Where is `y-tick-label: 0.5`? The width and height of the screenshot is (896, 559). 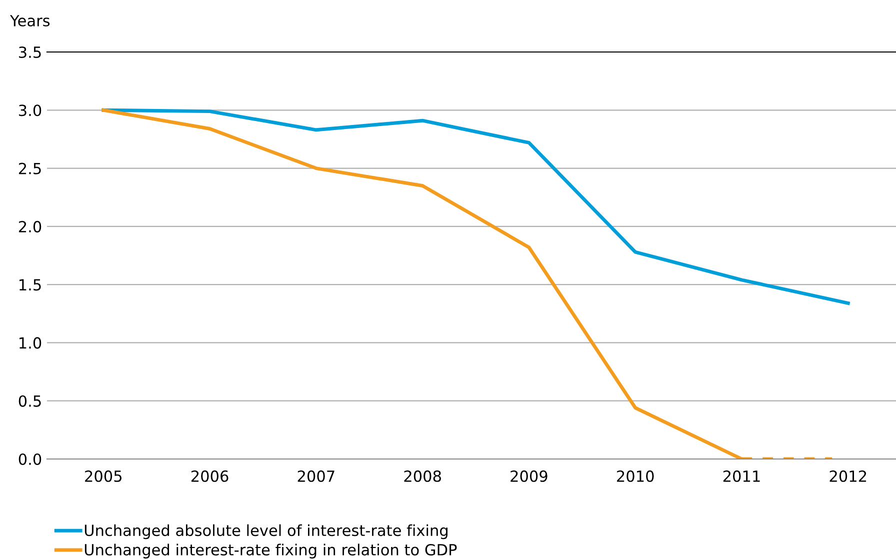
y-tick-label: 0.5 is located at coordinates (29, 401).